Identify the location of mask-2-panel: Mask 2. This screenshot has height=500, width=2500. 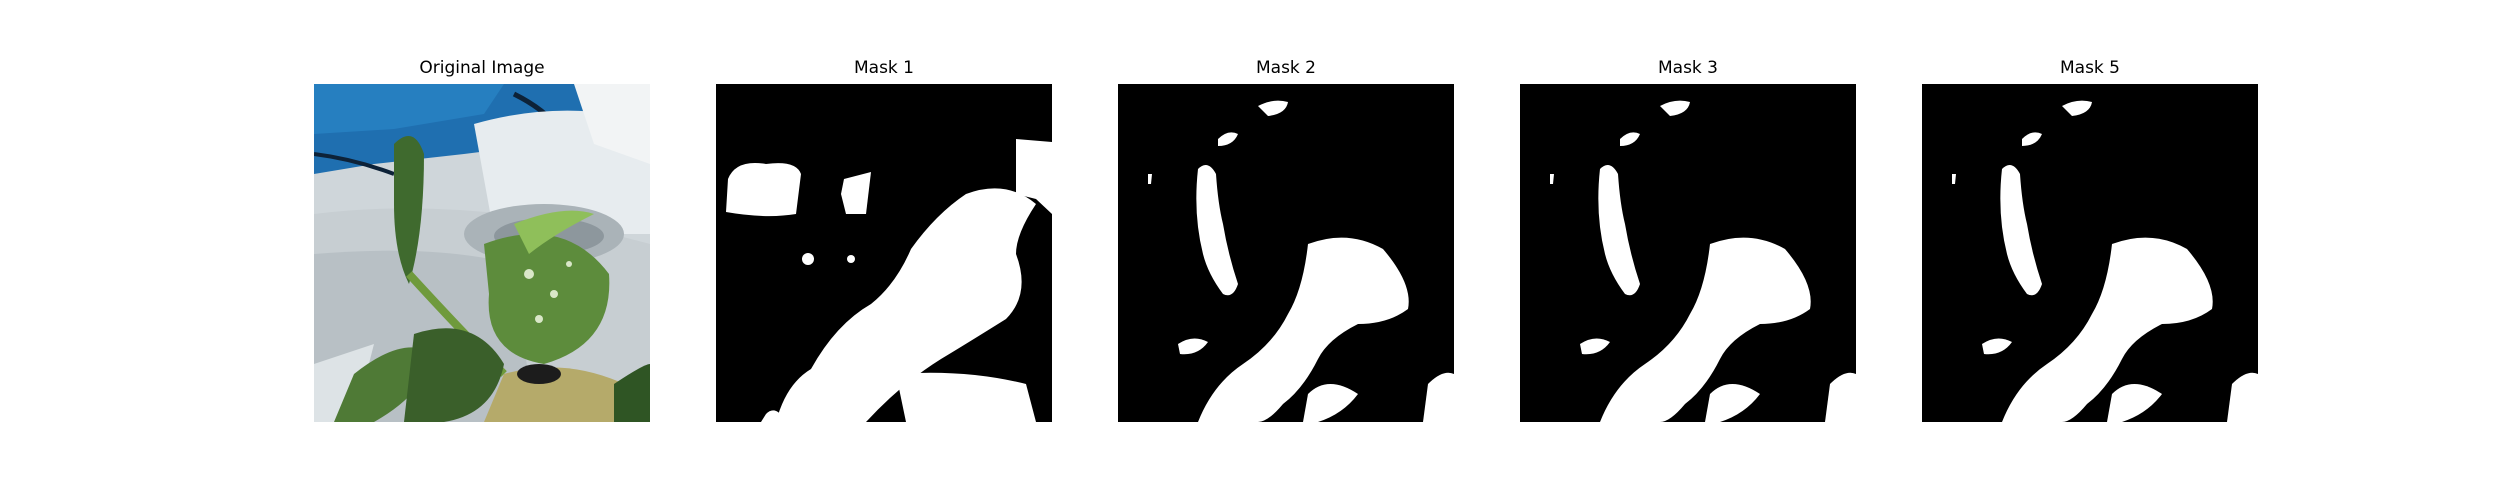
(1286, 239).